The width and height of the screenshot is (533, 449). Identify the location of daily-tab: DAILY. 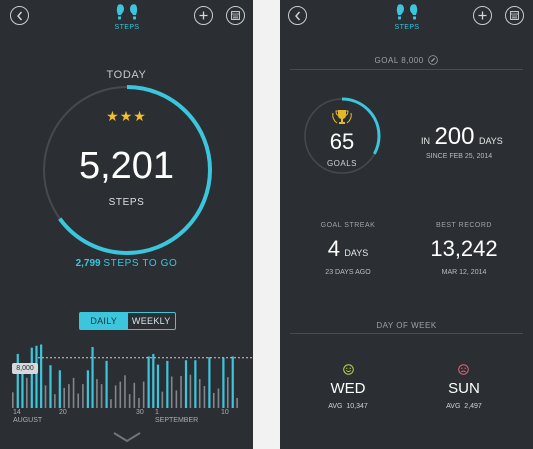
(104, 321).